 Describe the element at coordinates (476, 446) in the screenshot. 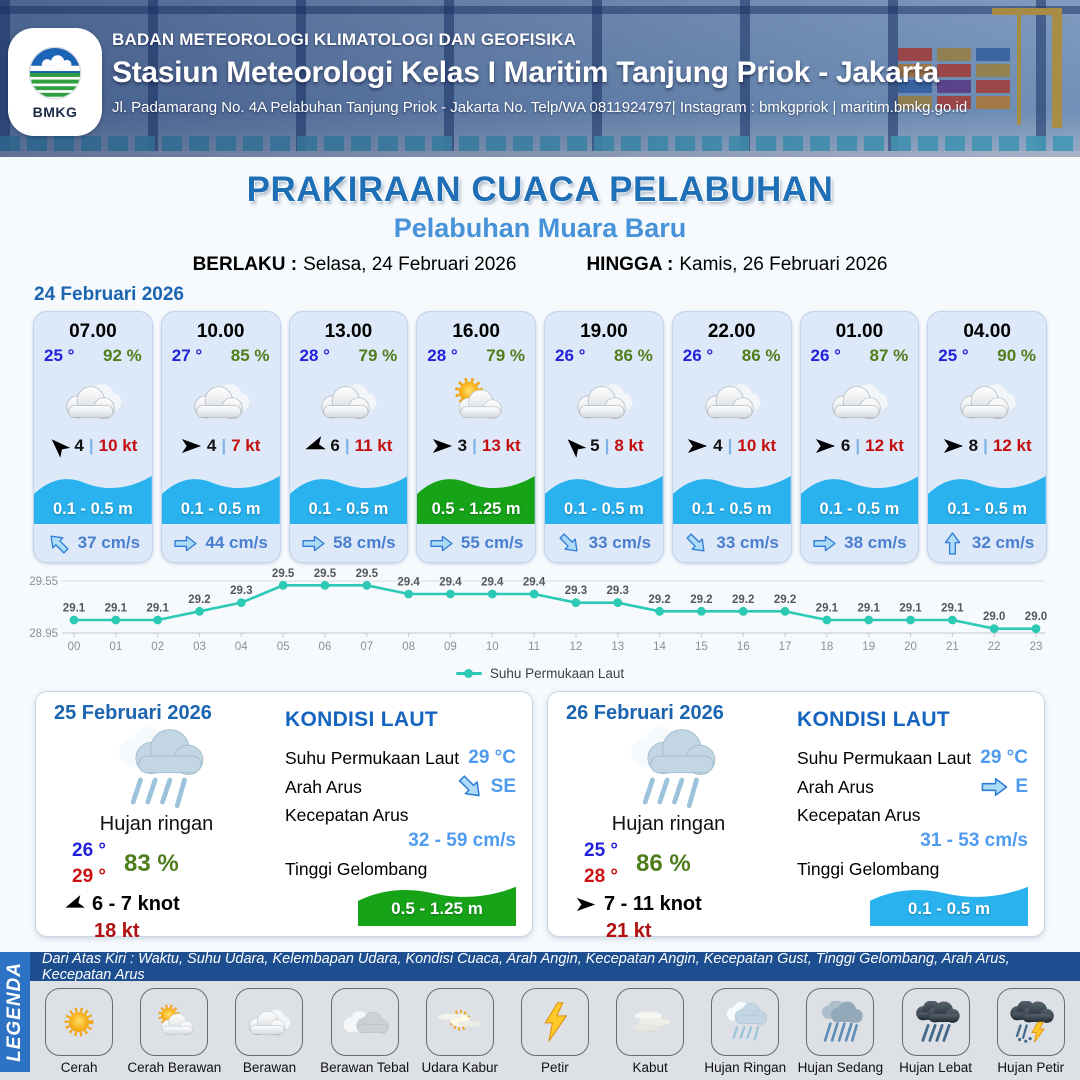

I see `wind-row: 3 | 13 kt` at that location.